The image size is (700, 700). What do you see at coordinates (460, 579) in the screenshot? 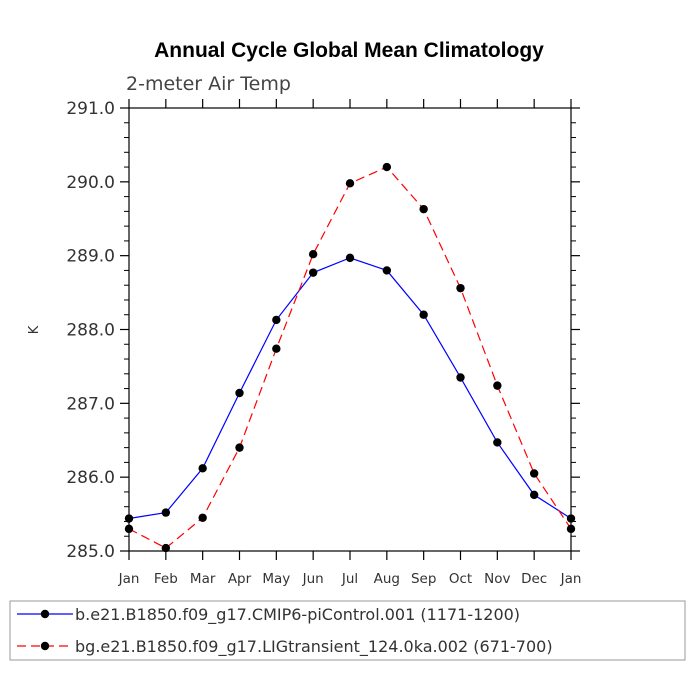
I see `x-tick-label: Oct` at bounding box center [460, 579].